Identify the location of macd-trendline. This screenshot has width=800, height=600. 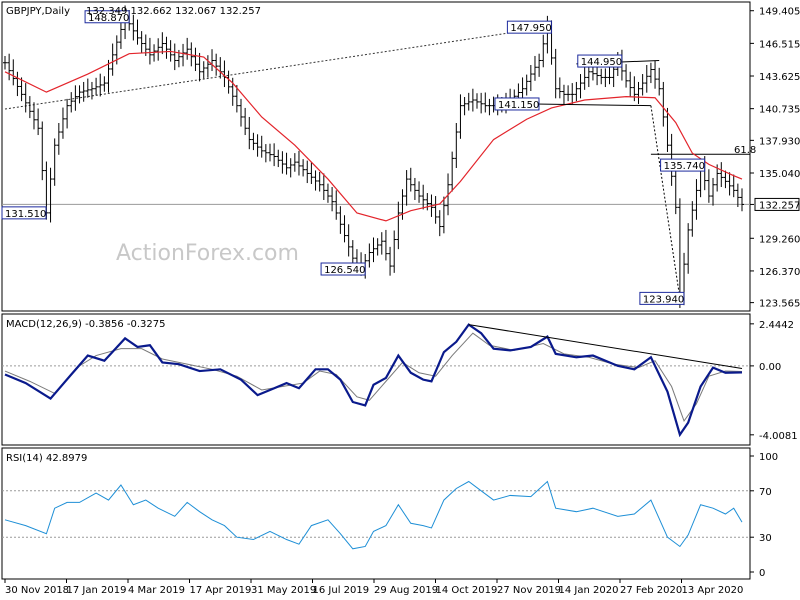
(605, 346).